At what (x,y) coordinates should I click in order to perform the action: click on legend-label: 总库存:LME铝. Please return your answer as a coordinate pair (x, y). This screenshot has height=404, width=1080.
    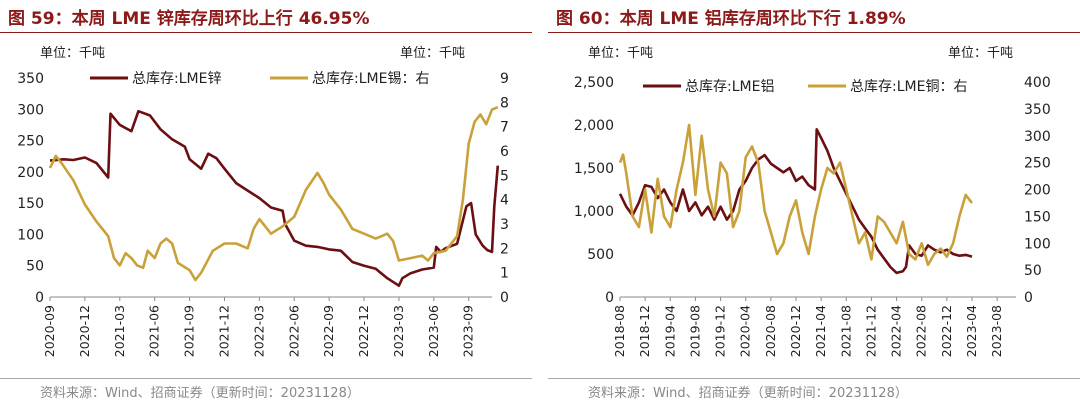
    Looking at the image, I should click on (729, 87).